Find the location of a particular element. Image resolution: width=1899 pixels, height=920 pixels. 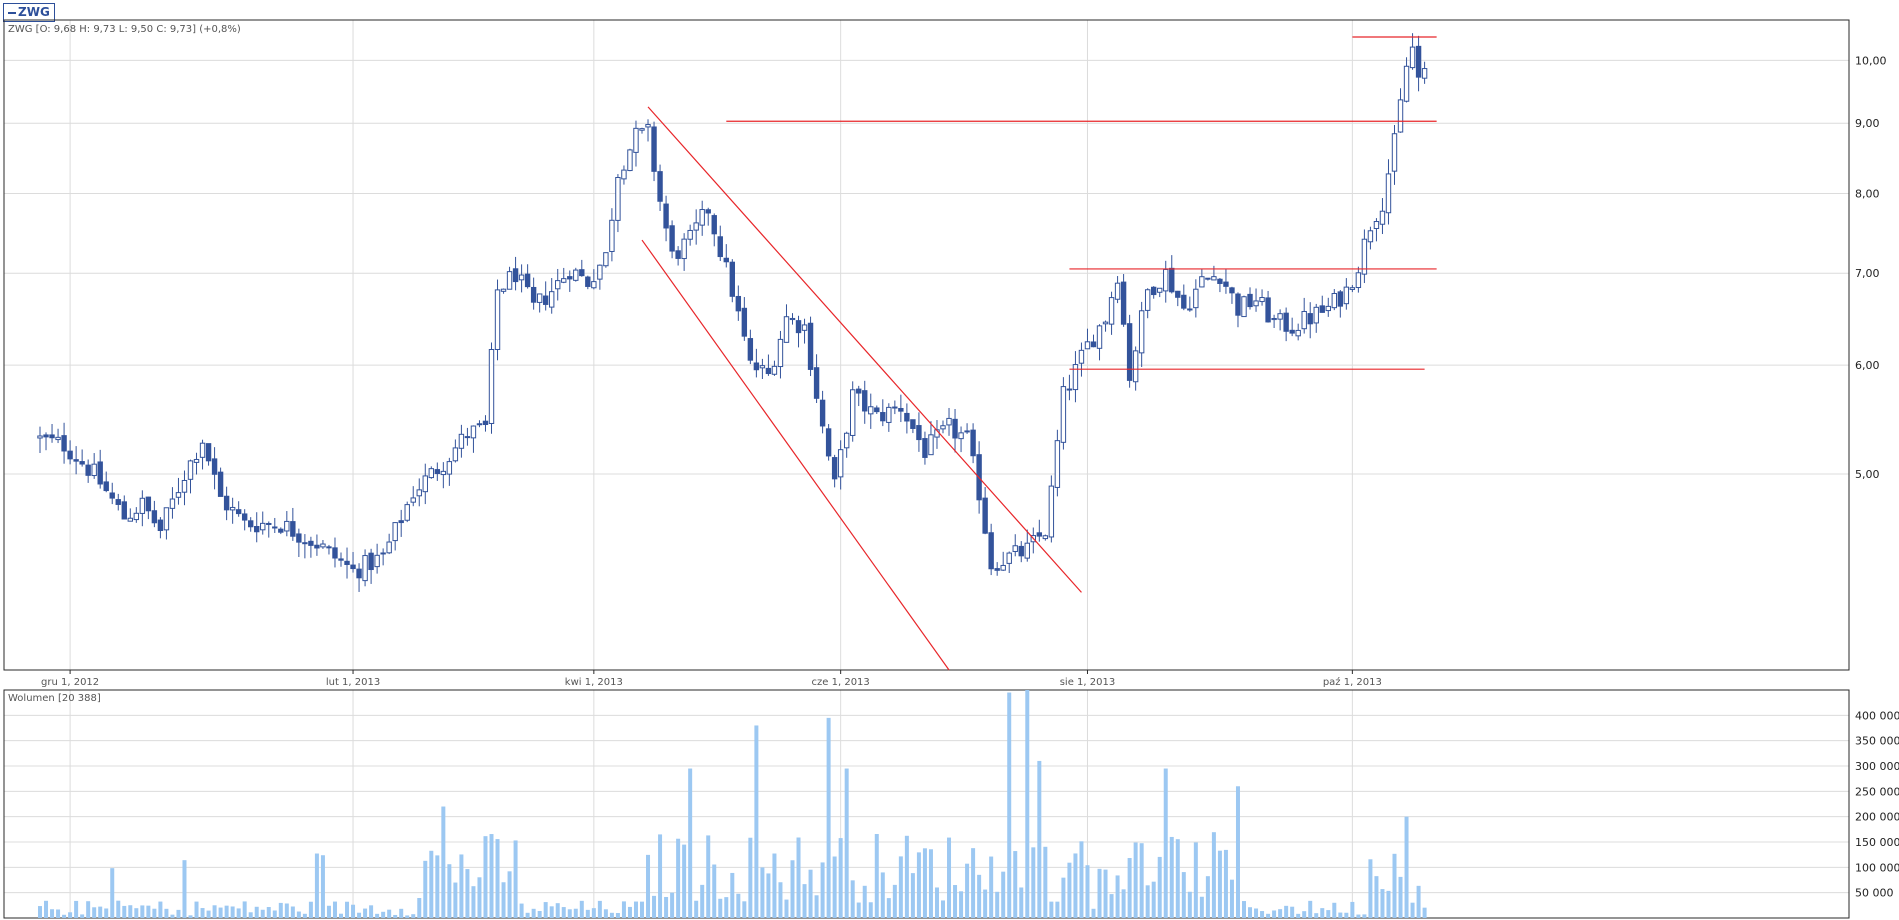

ticker-tag-label: ZWG is located at coordinates (34, 12).